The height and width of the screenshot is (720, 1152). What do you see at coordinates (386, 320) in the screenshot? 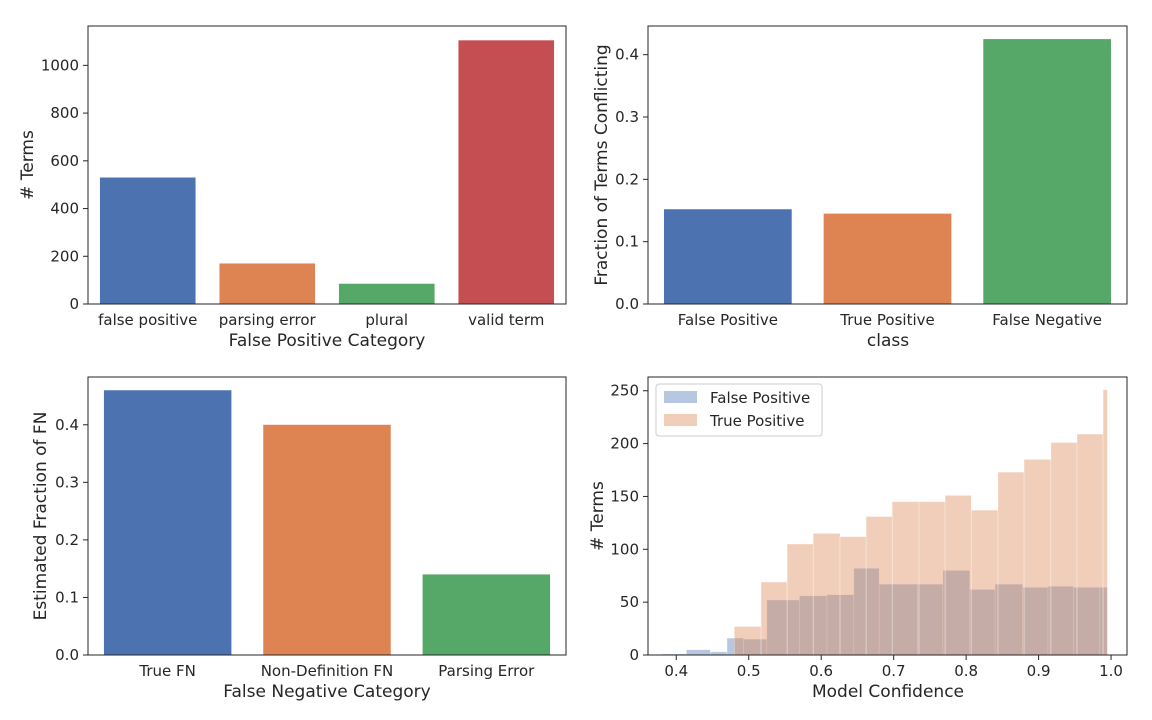
I see `x-tick-label: plural` at bounding box center [386, 320].